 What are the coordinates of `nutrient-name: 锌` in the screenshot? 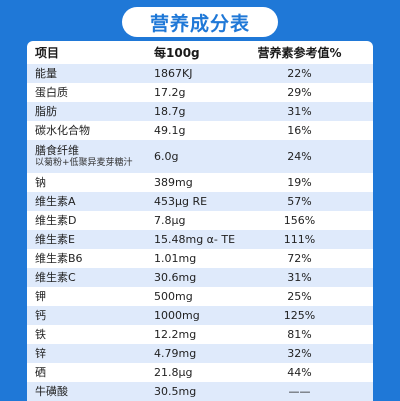 It's located at (40, 353).